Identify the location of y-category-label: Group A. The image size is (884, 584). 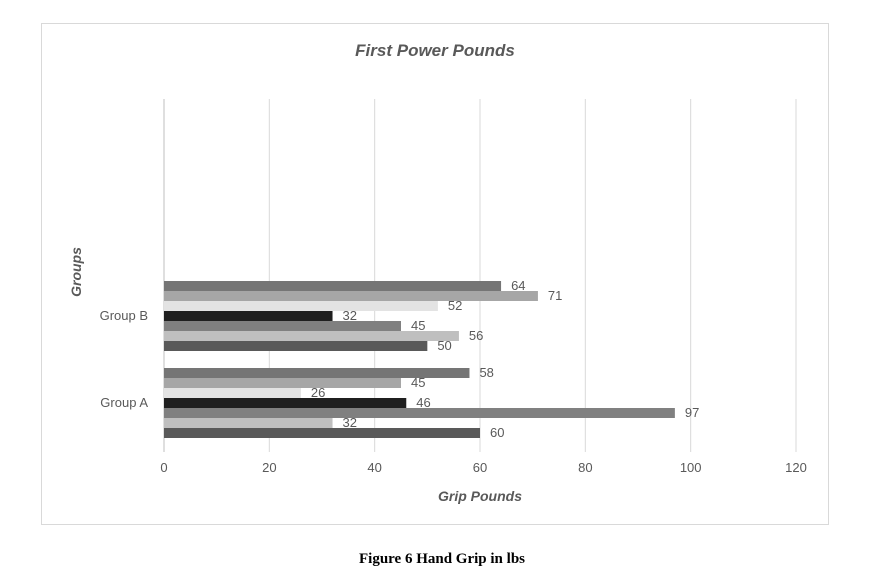
(124, 402).